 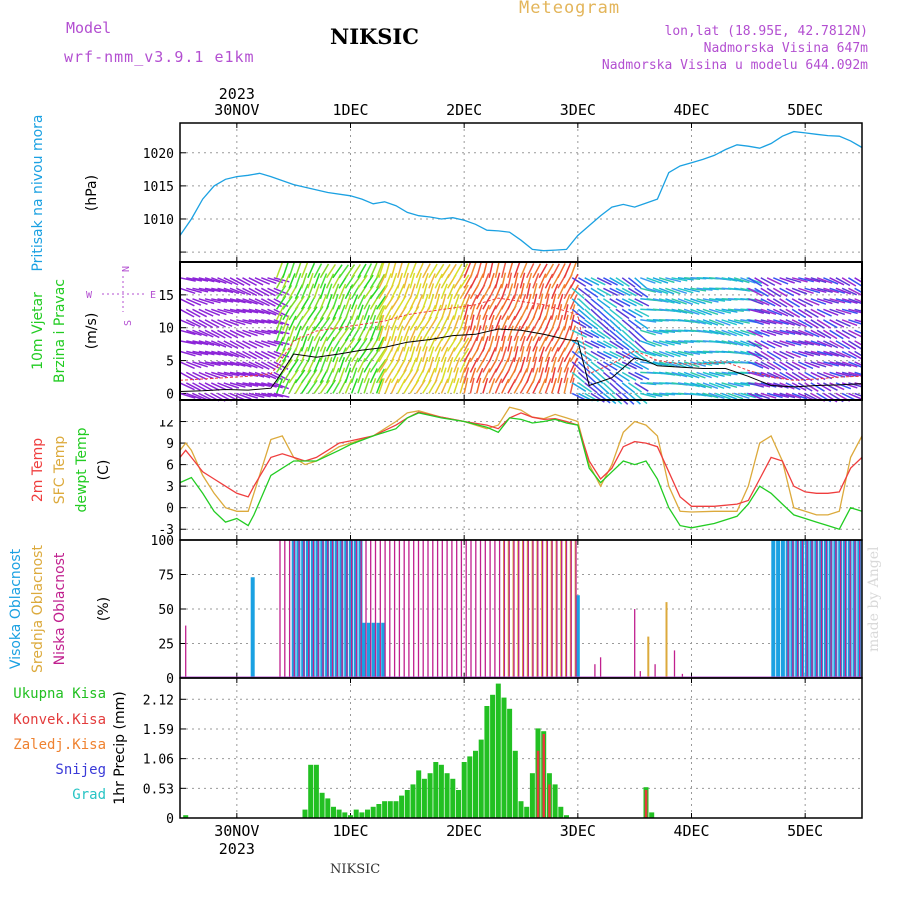 I want to click on time-label-top: 5DEC, so click(x=805, y=110).